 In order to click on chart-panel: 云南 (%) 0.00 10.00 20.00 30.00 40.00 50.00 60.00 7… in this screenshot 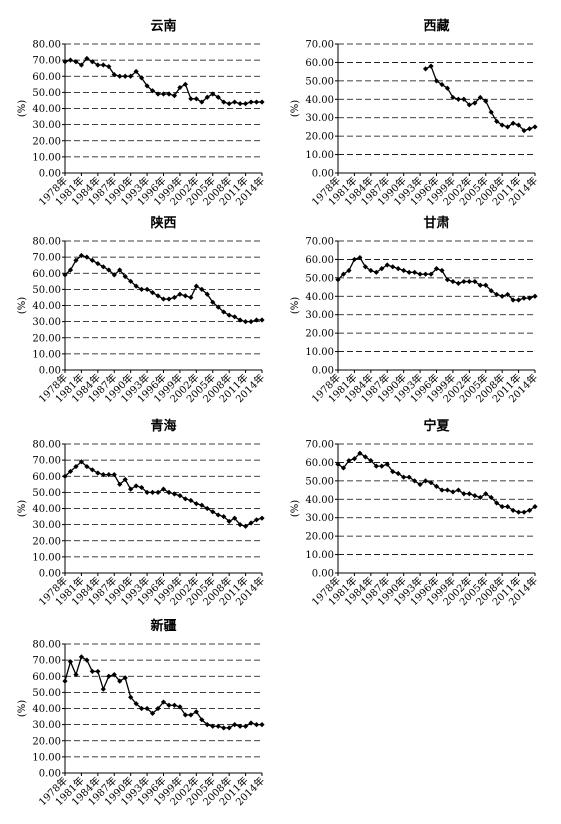, I will do `click(142, 113)`.